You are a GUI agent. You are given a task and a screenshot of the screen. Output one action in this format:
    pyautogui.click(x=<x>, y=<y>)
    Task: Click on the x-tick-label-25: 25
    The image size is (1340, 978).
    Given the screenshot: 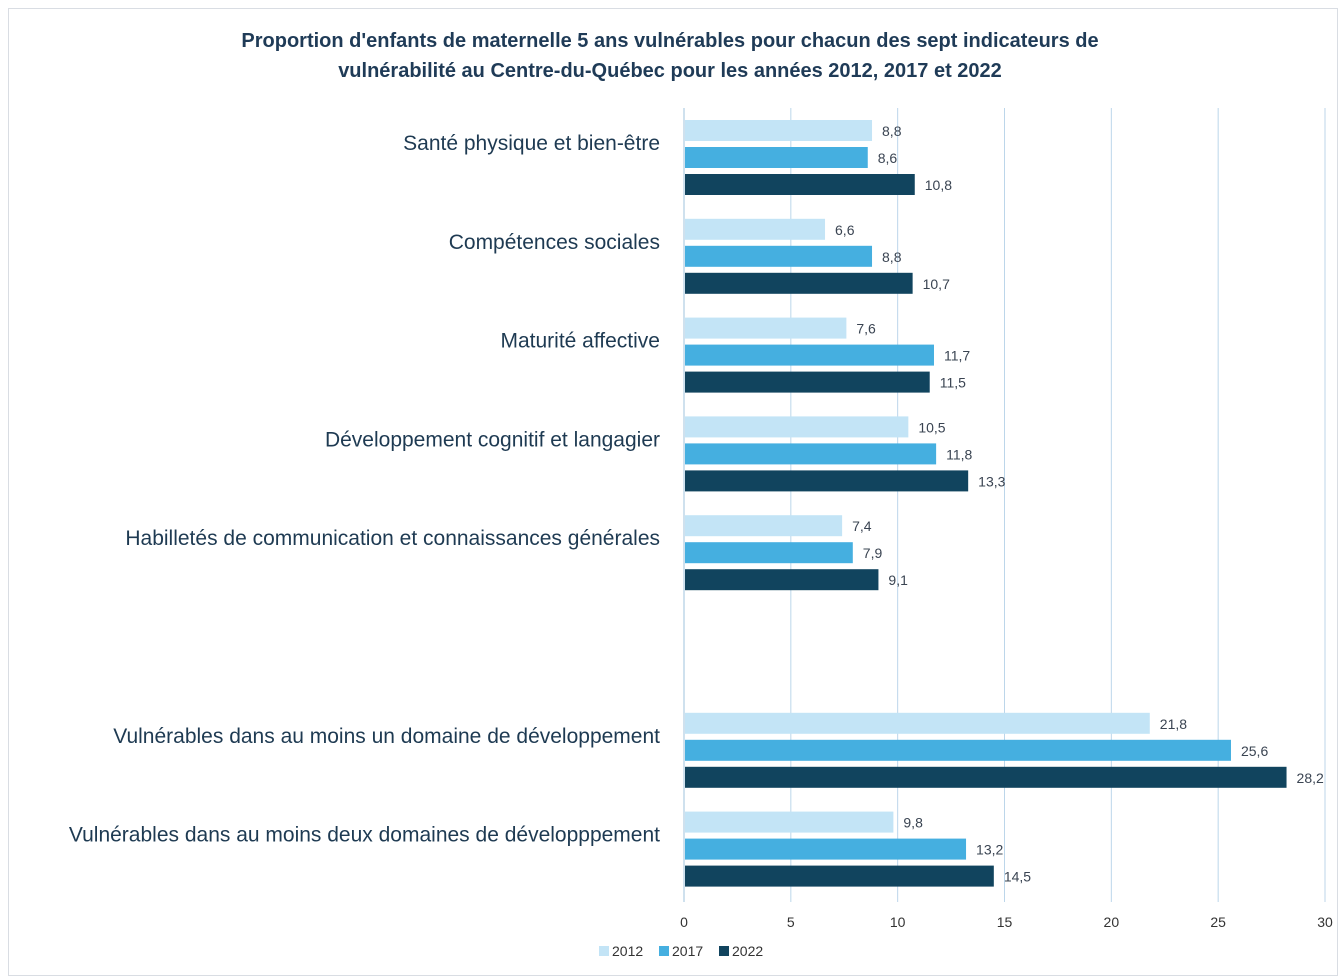 What is the action you would take?
    pyautogui.click(x=1218, y=922)
    